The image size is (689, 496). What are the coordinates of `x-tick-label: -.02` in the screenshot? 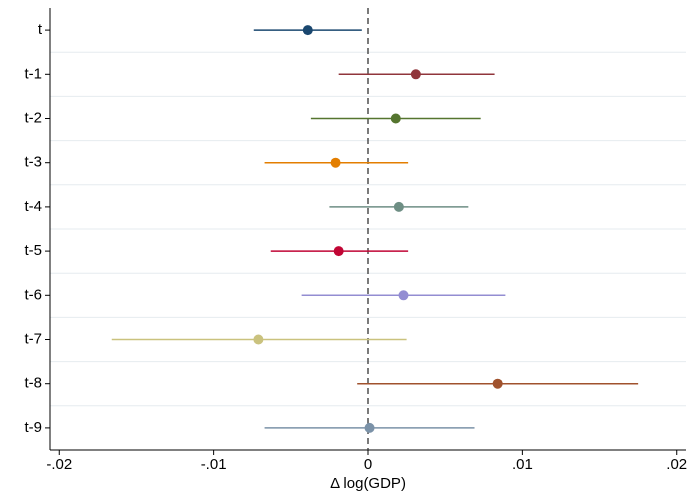 It's located at (59, 464).